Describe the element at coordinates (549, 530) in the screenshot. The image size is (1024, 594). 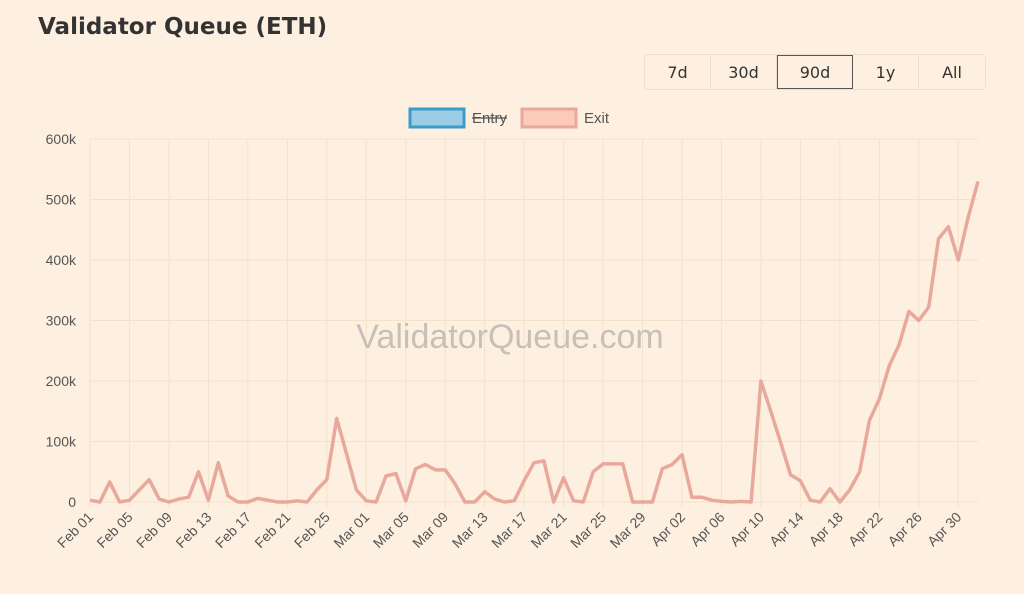
I see `x-tick-label: Mar 21` at that location.